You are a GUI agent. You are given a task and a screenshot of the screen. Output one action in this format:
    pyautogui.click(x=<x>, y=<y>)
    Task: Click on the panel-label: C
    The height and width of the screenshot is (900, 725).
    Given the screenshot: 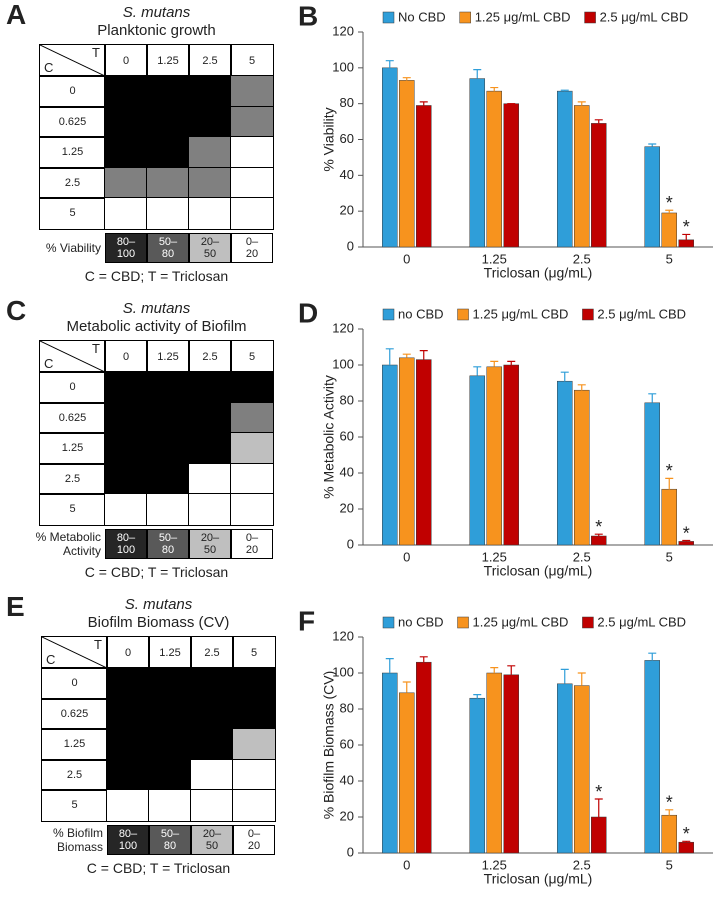 What is the action you would take?
    pyautogui.click(x=16, y=310)
    